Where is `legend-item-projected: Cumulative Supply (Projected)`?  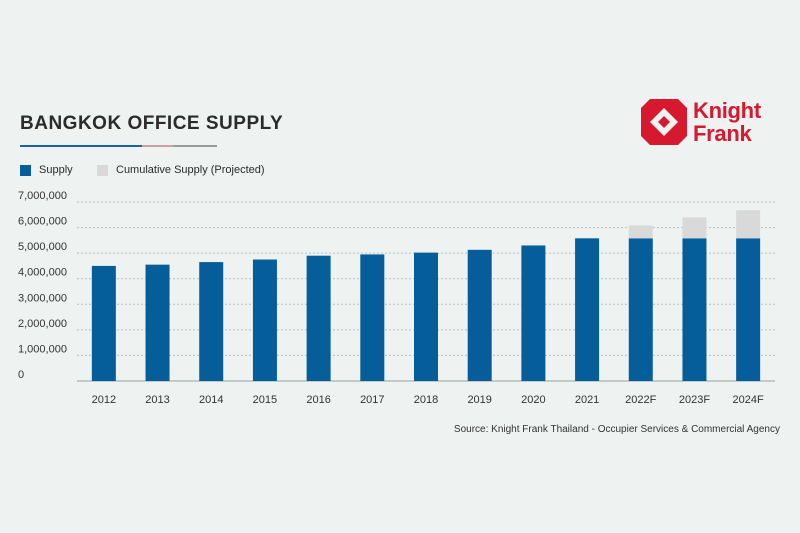
legend-item-projected: Cumulative Supply (Projected) is located at coordinates (181, 170).